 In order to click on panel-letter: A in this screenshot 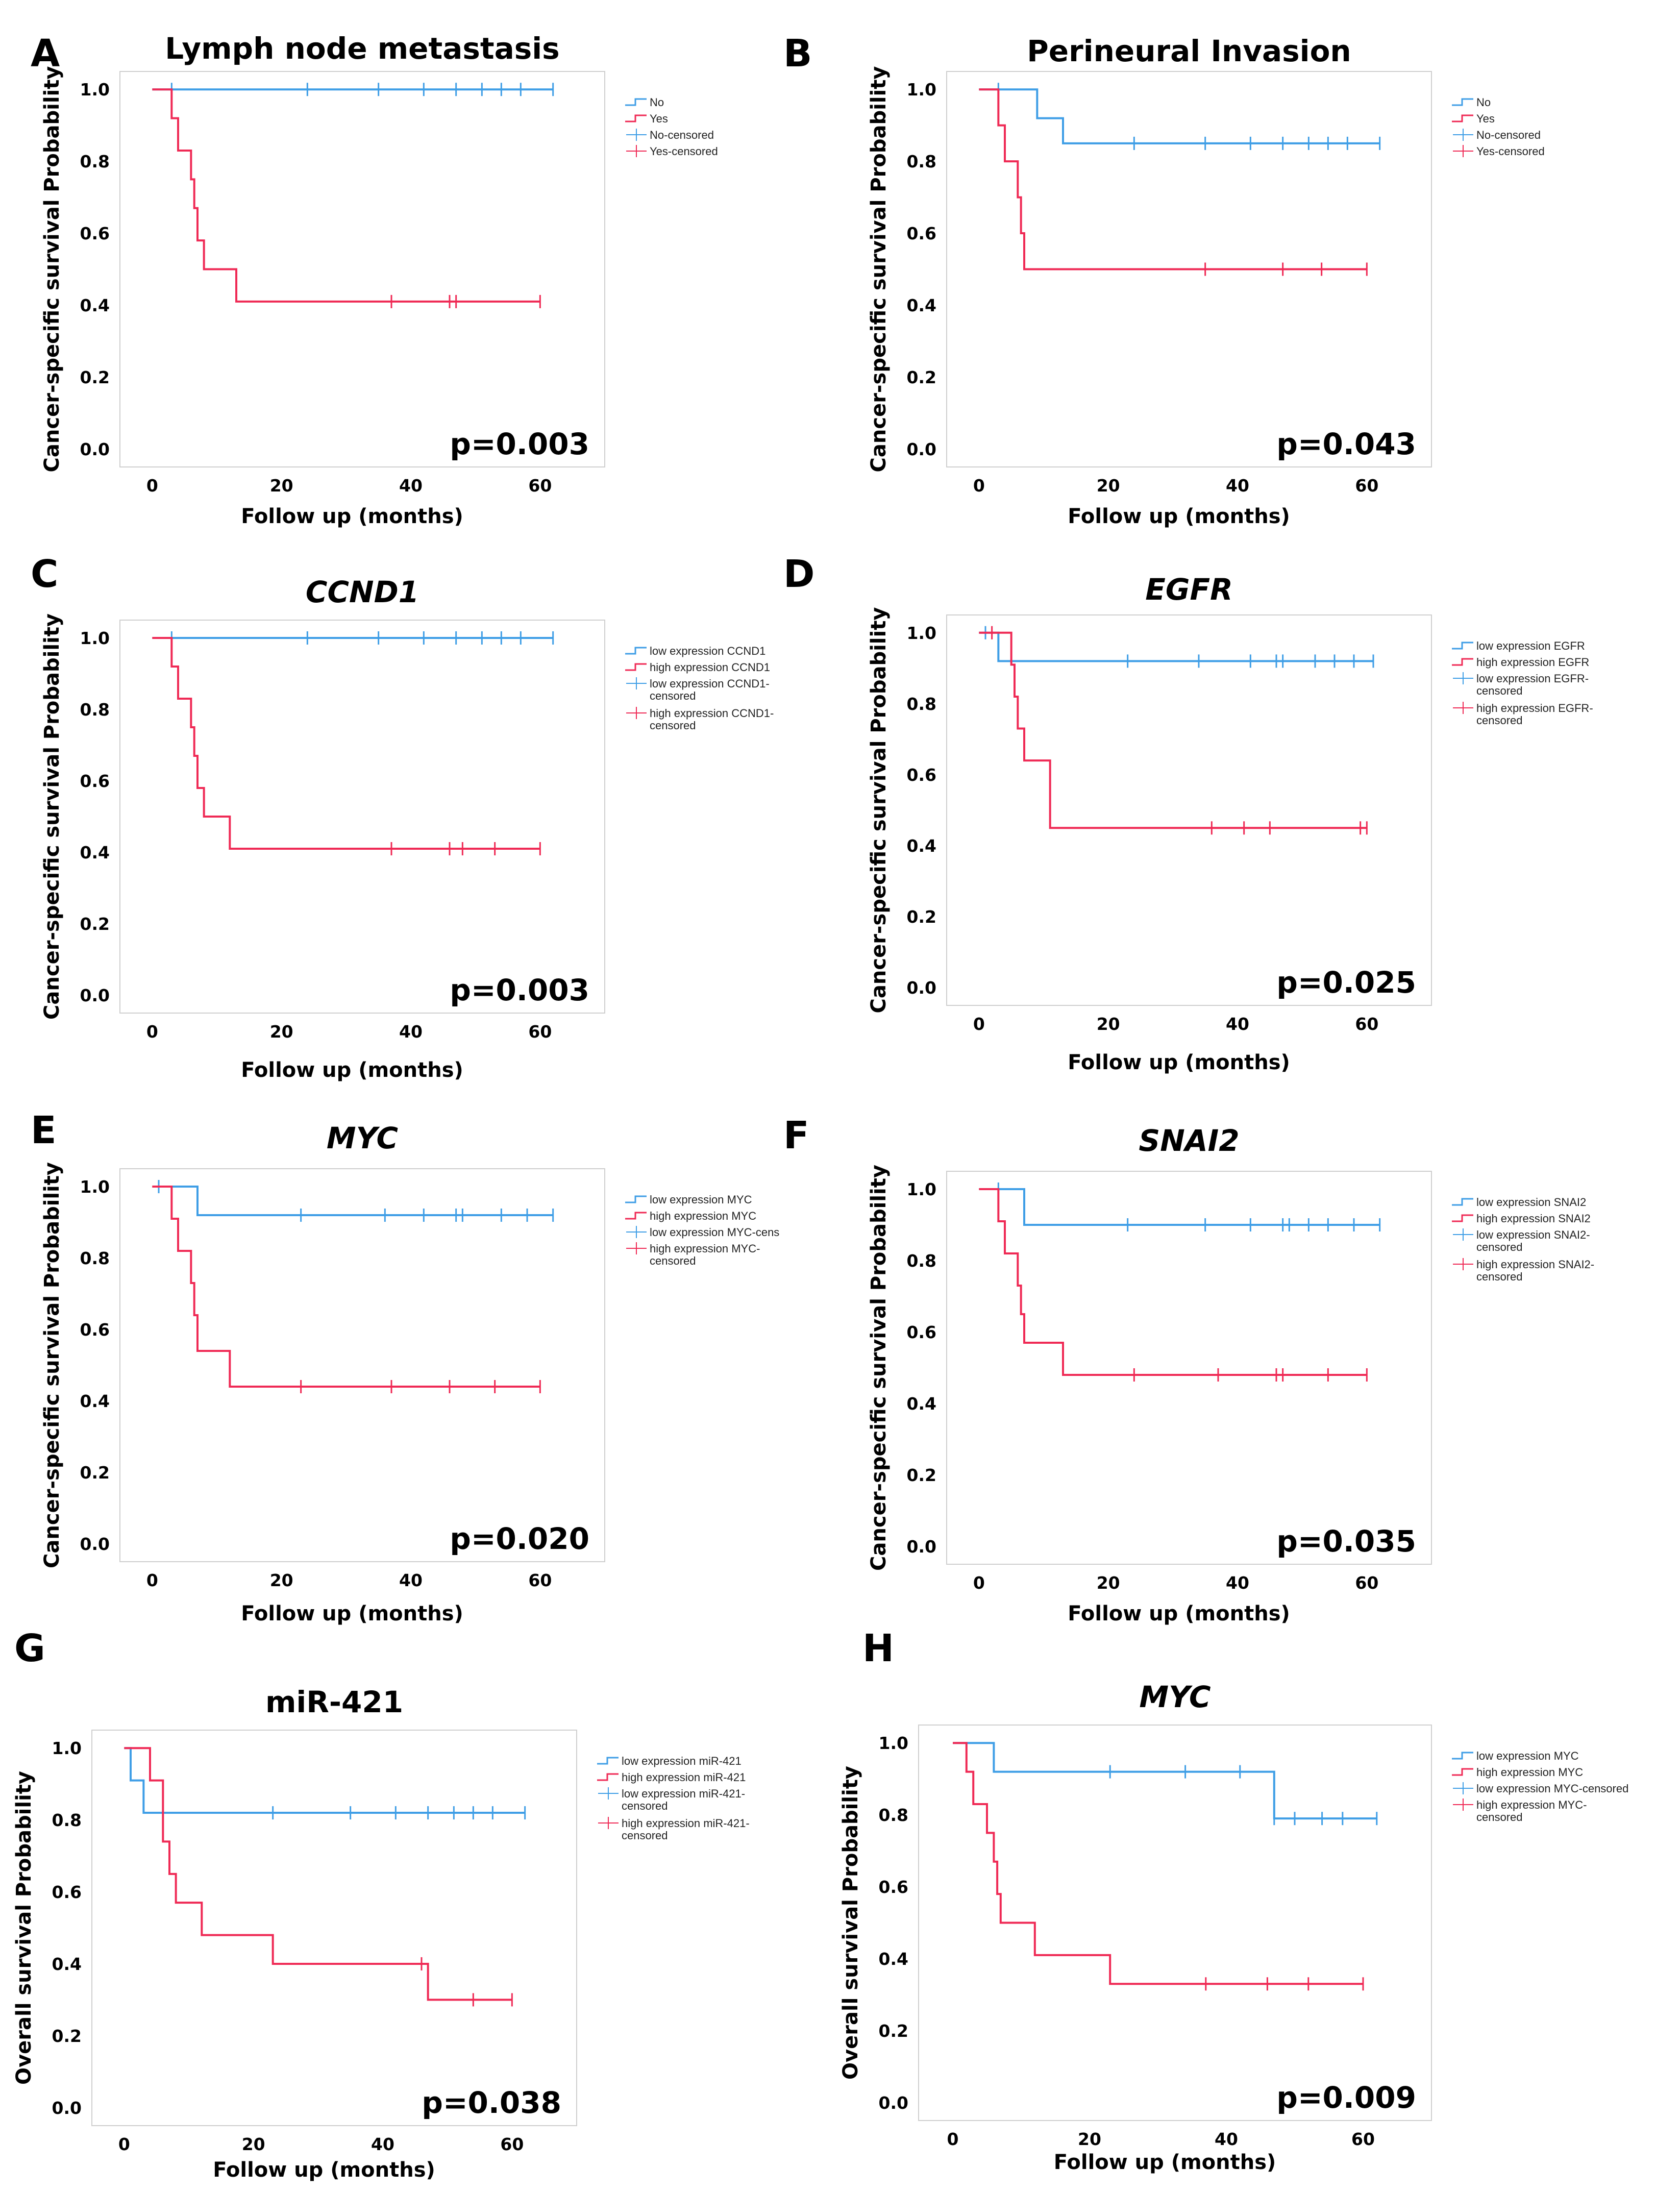, I will do `click(45, 54)`.